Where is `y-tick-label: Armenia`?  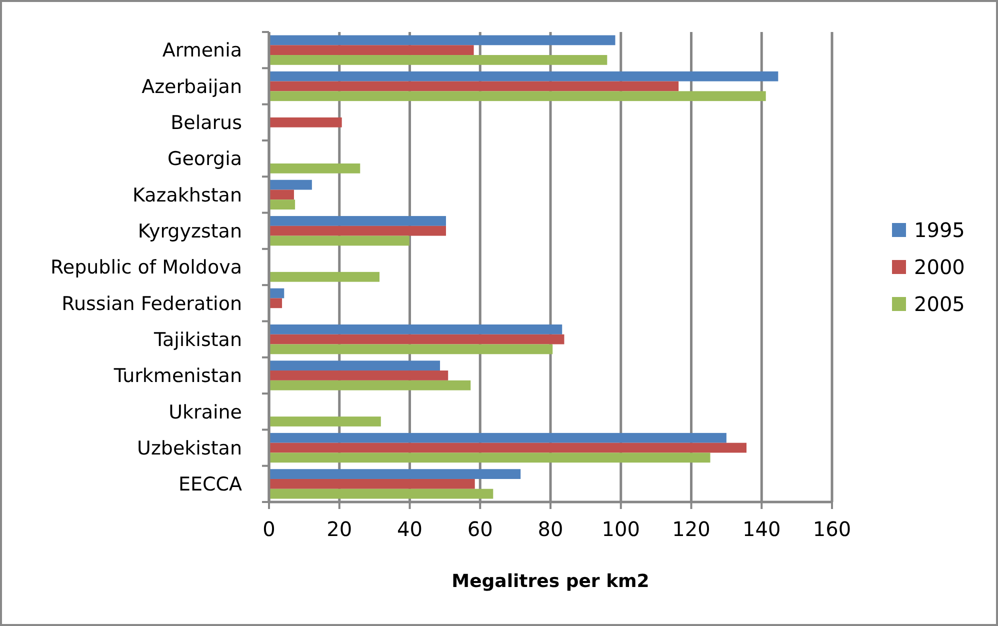
y-tick-label: Armenia is located at coordinates (202, 51).